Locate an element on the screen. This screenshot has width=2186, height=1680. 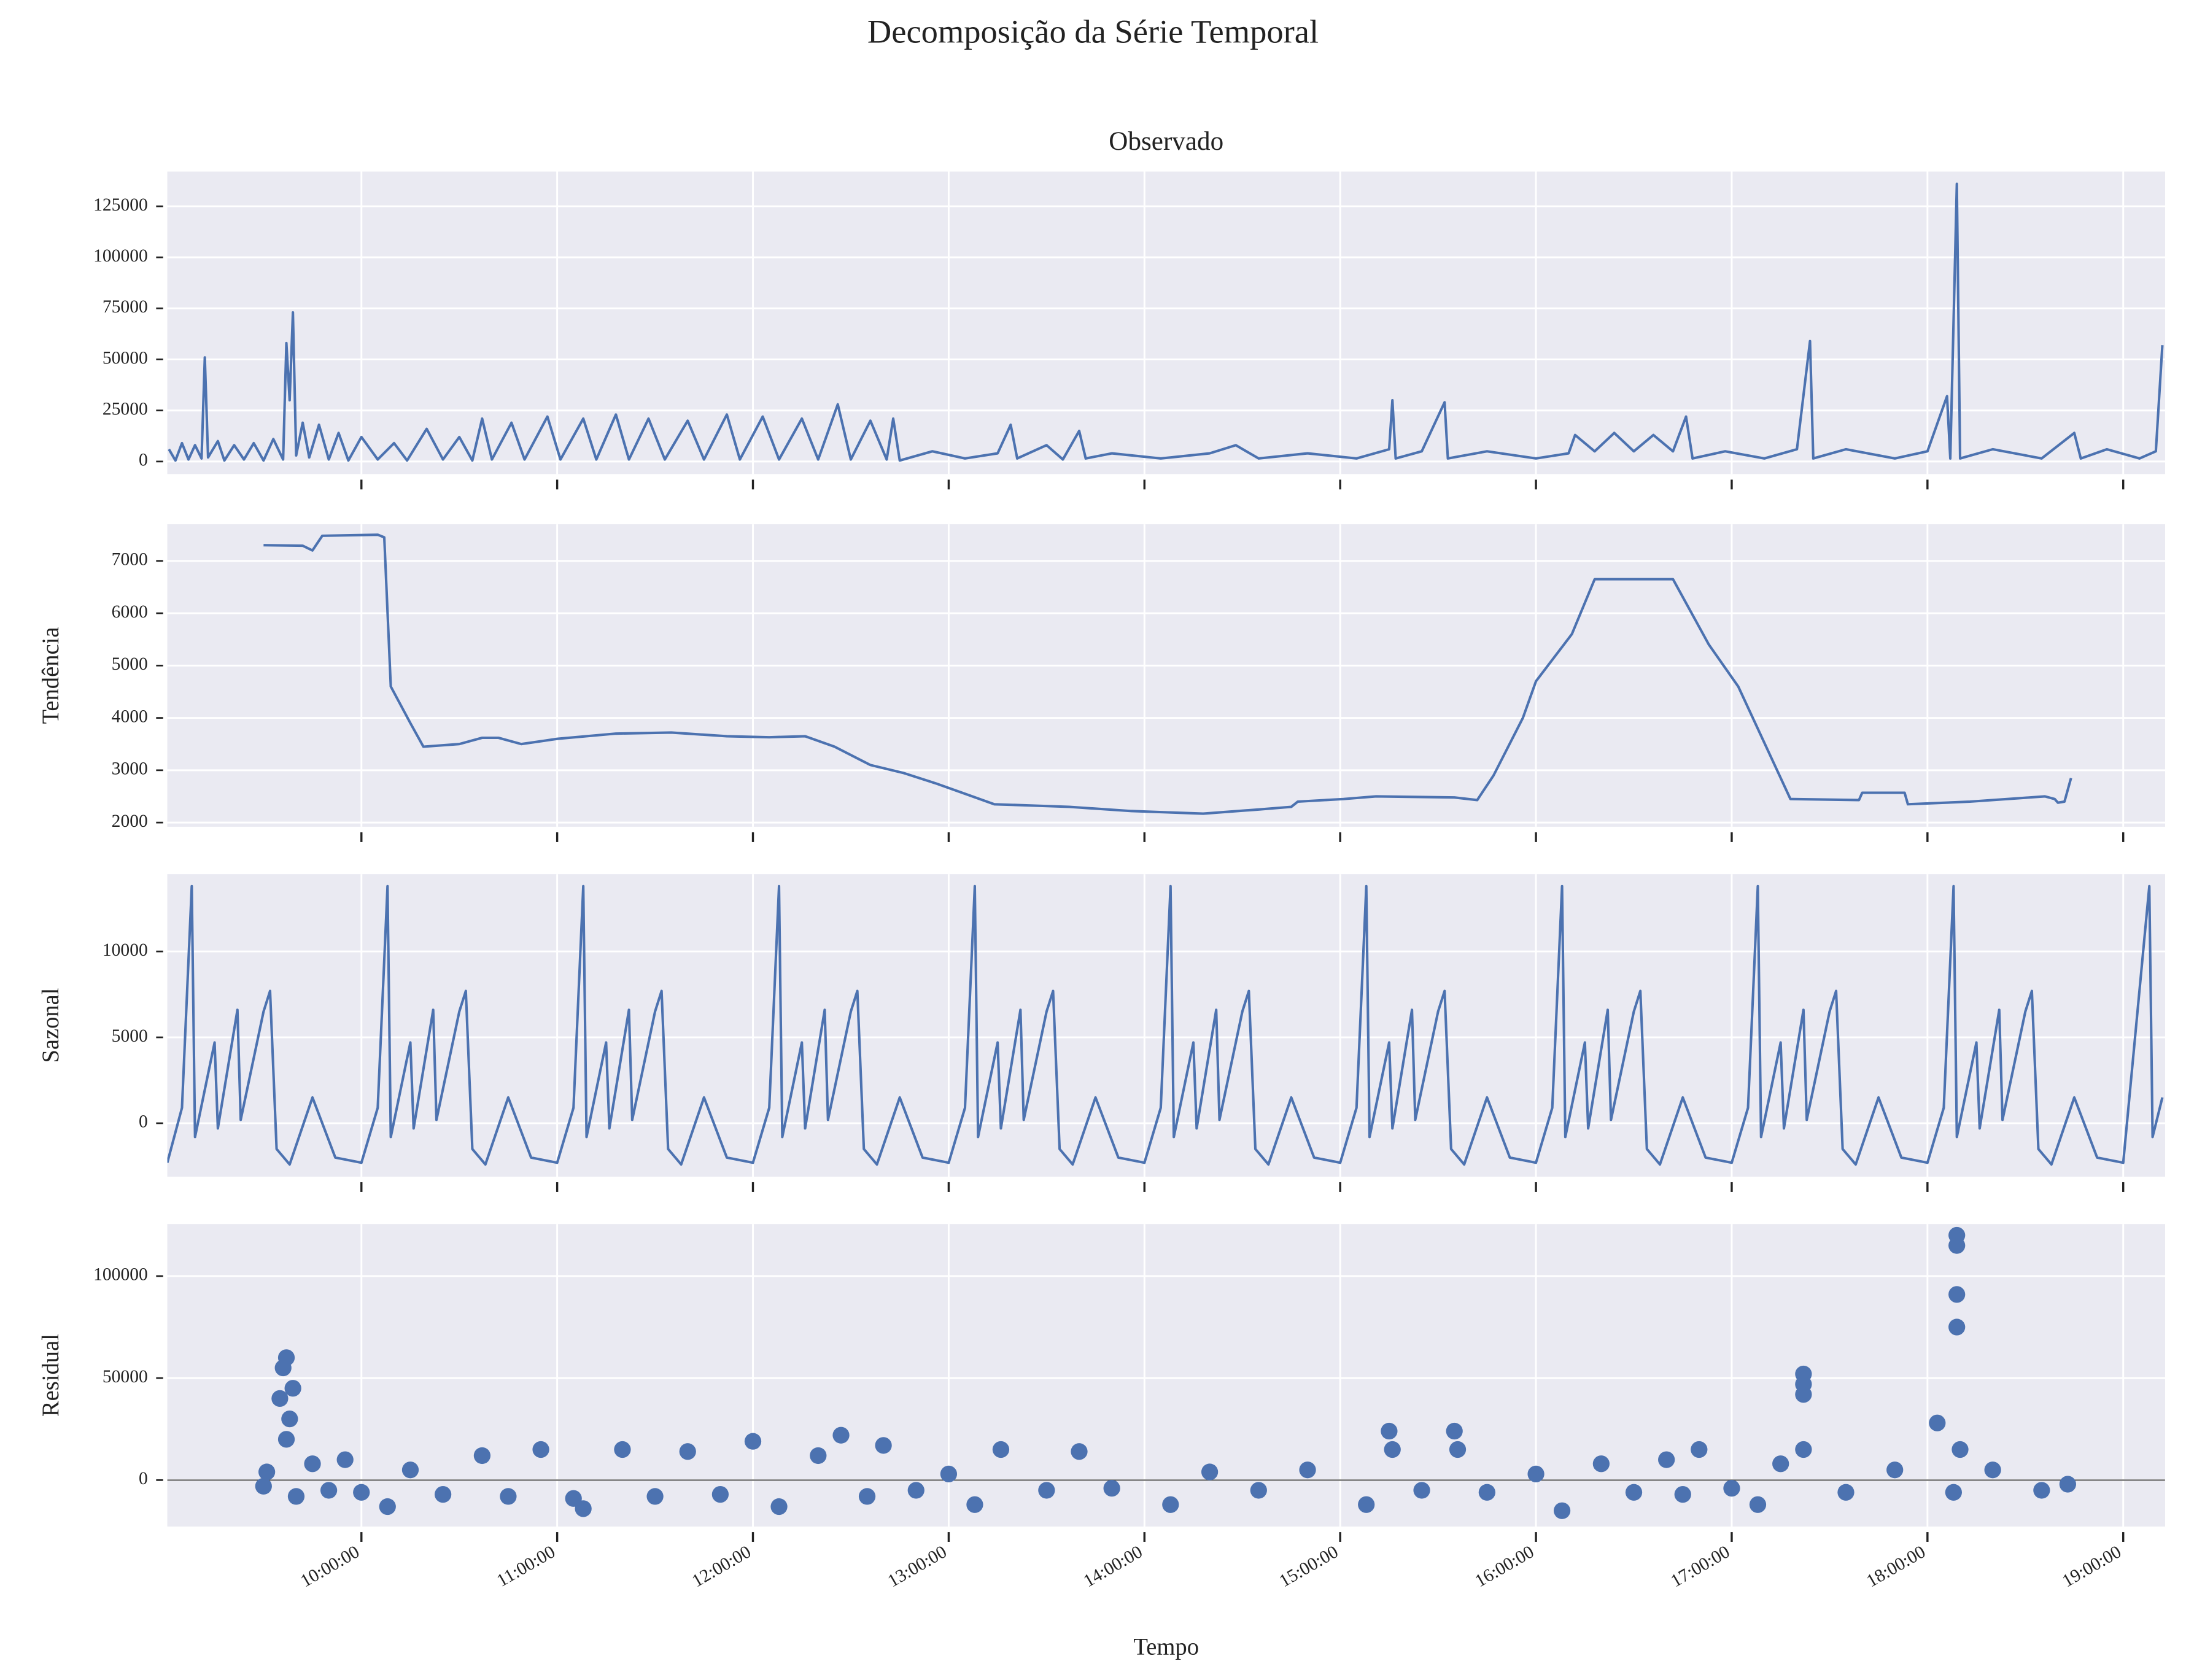
figure-title: Decomposição da Série Temporal is located at coordinates (1093, 31).